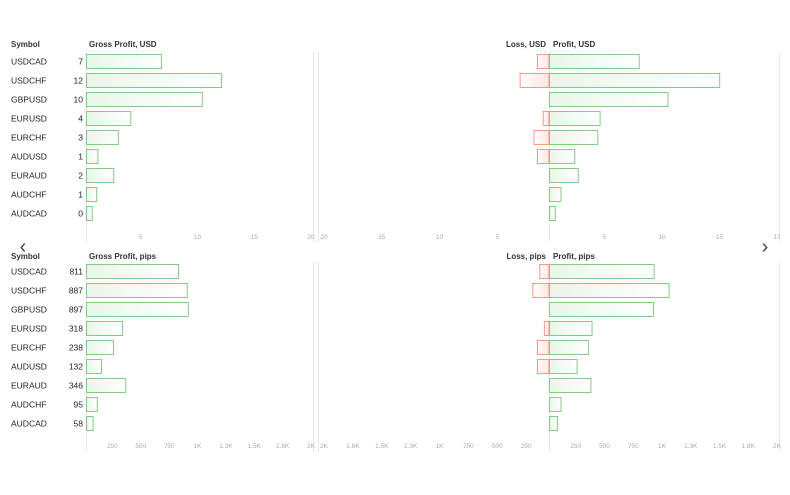 The width and height of the screenshot is (790, 495). Describe the element at coordinates (633, 446) in the screenshot. I see `pips-profit-tick-label: 750` at that location.